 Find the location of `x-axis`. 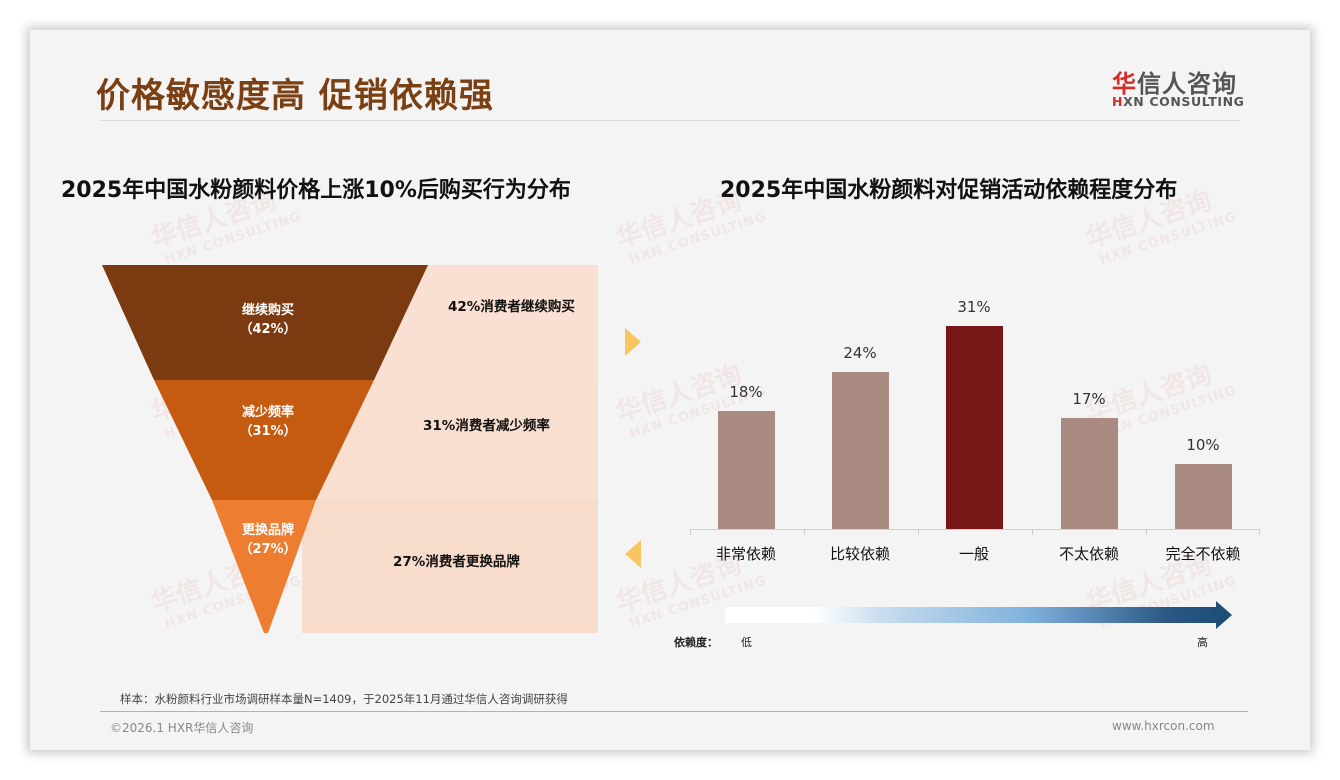

x-axis is located at coordinates (975, 529).